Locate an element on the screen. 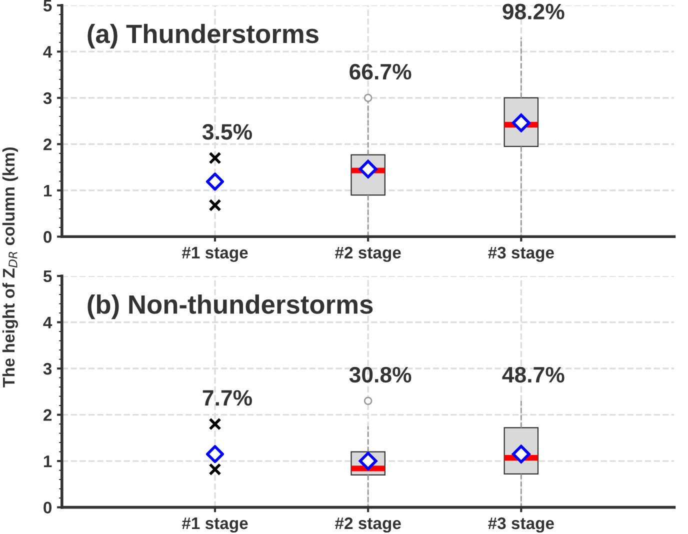 This screenshot has width=688, height=534. annotation: 66.7% is located at coordinates (381, 72).